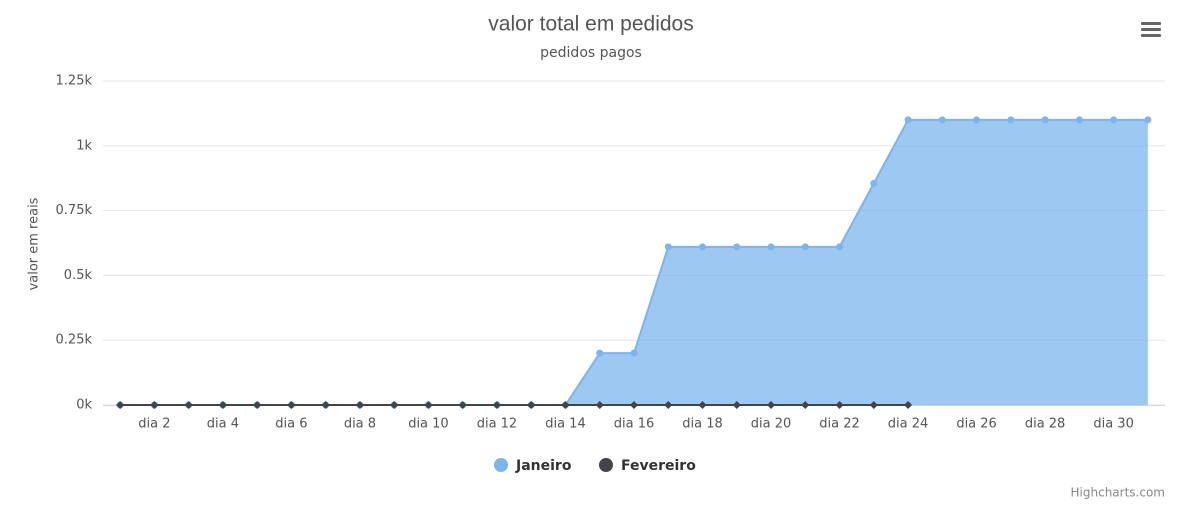  Describe the element at coordinates (1113, 424) in the screenshot. I see `x-tick-label: dia 30` at that location.